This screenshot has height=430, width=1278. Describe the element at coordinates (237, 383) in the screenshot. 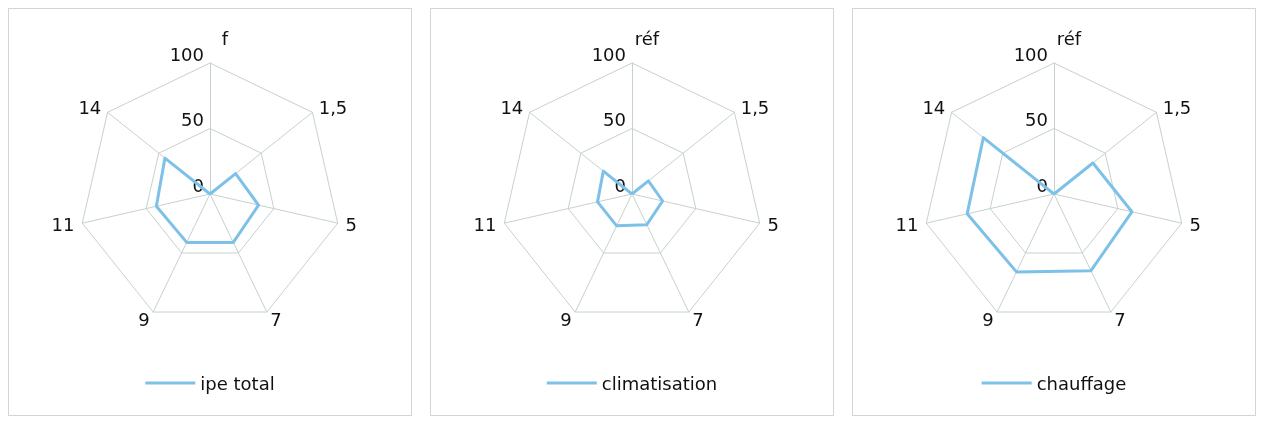

I see `legend-label: ipe total` at that location.